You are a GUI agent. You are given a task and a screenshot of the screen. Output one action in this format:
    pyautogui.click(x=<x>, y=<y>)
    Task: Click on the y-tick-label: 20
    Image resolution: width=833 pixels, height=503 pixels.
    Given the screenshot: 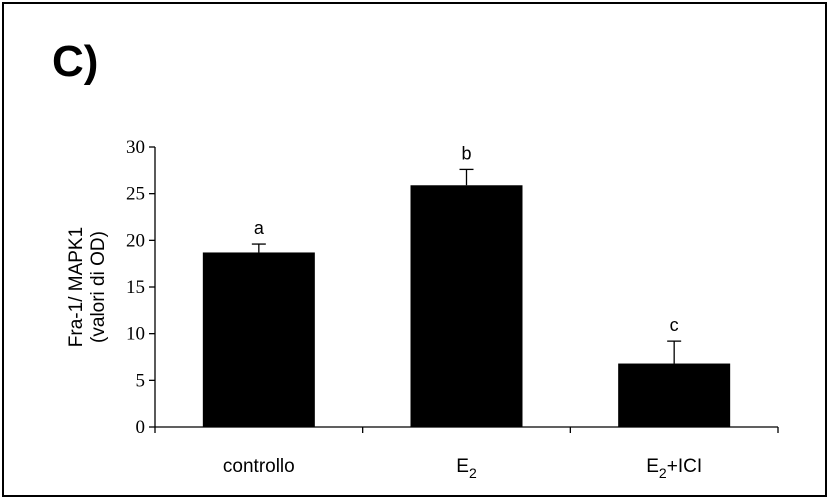 What is the action you would take?
    pyautogui.click(x=135, y=240)
    